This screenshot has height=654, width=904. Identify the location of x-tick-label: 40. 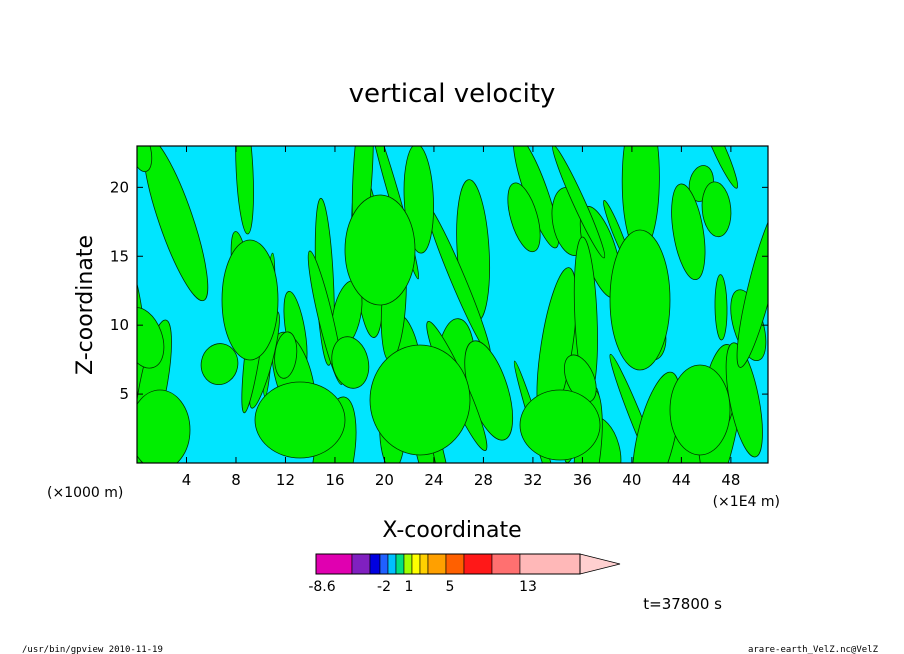
(631, 480).